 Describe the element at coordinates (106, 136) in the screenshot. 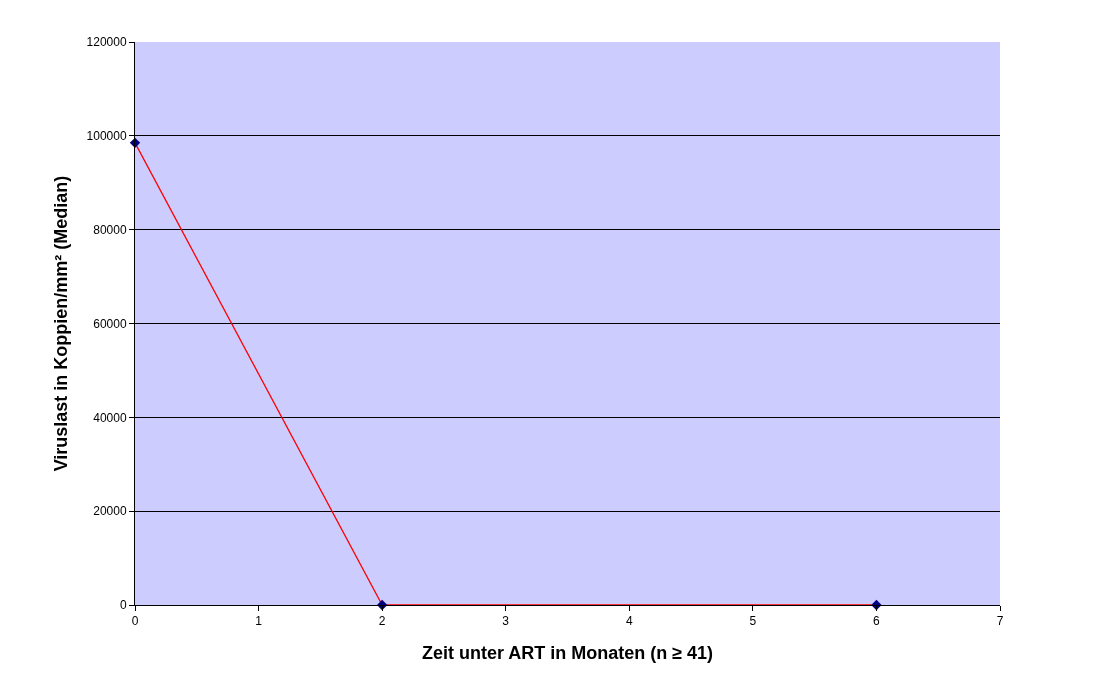

I see `y-tick-label: 100000` at that location.